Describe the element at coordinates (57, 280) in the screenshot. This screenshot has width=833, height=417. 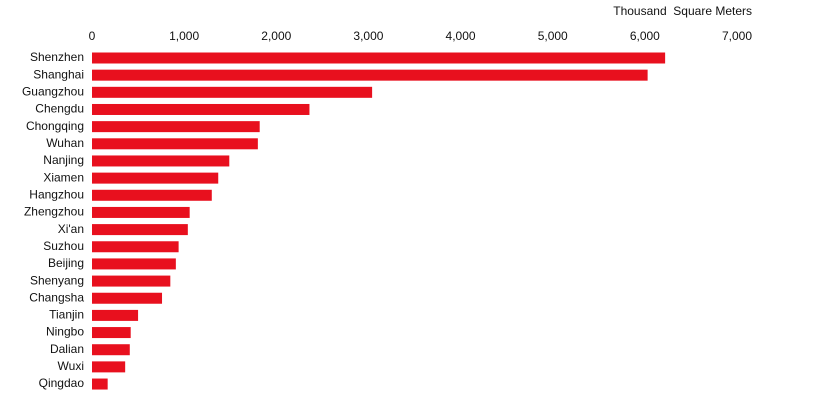
I see `y-tick-label: Shenyang` at that location.